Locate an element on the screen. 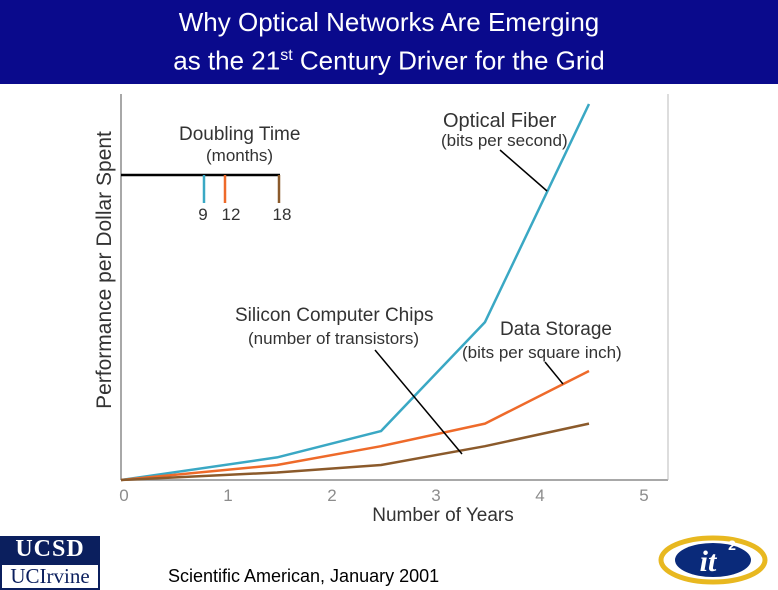 The height and width of the screenshot is (590, 778). silicon-chips-sublabel: (number of transistors) is located at coordinates (333, 338).